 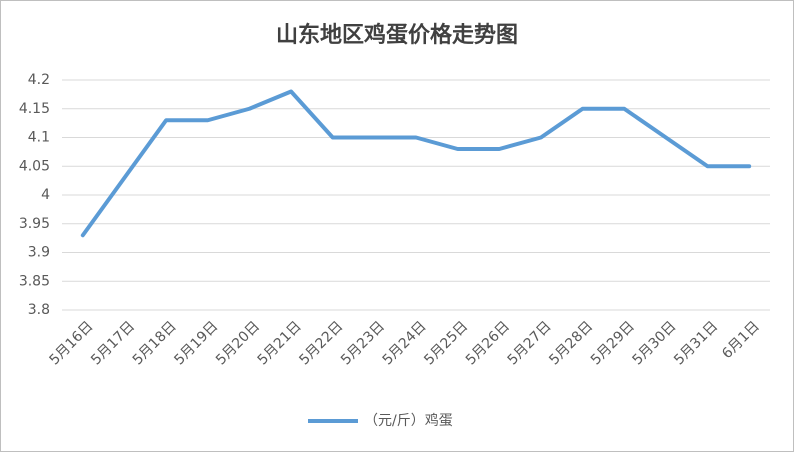 I want to click on y-tick-label: 4.1, so click(x=39, y=138).